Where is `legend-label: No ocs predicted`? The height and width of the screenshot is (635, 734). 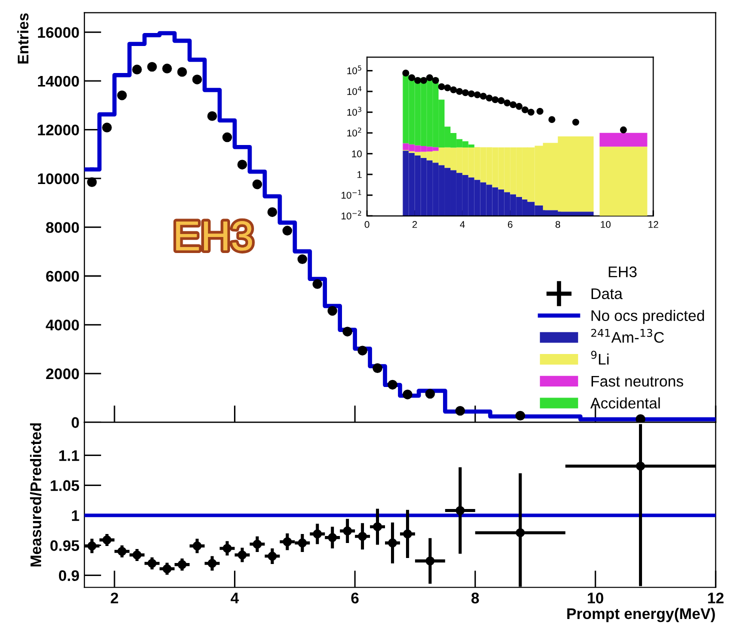 legend-label: No ocs predicted is located at coordinates (648, 317).